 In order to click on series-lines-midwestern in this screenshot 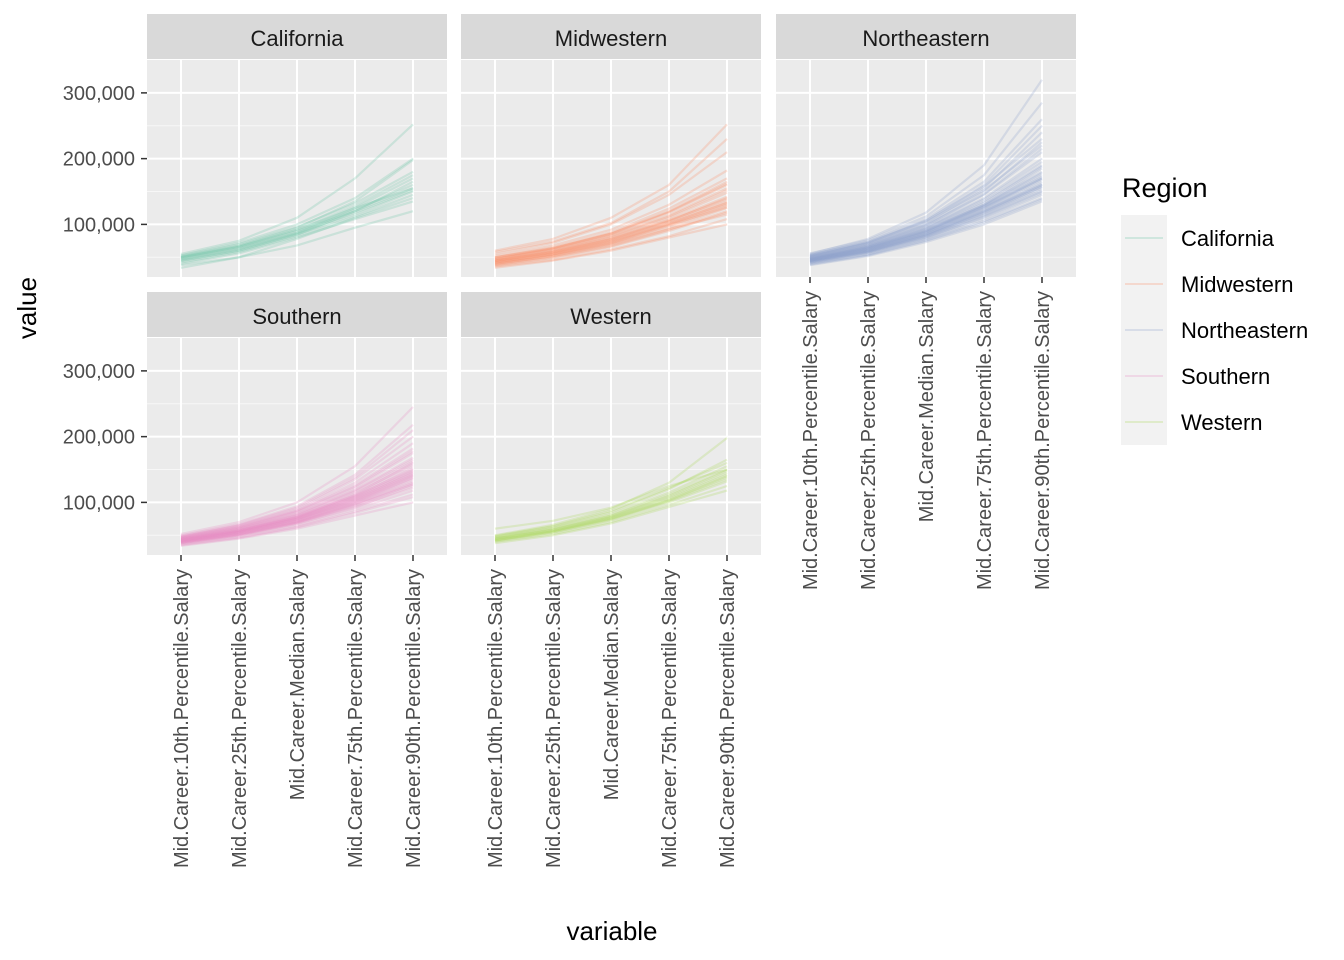, I will do `click(611, 196)`.